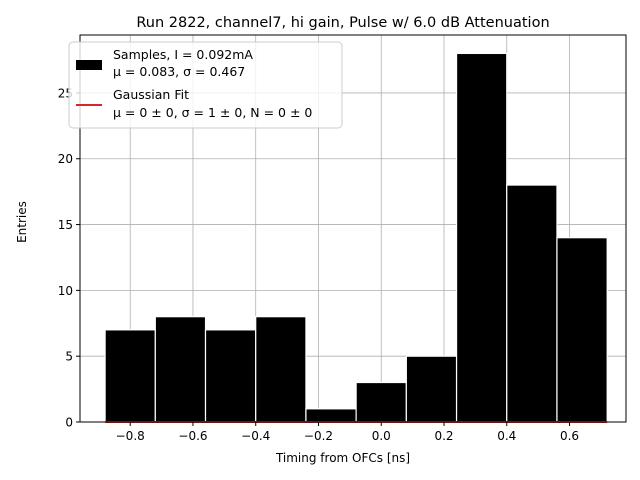  I want to click on legend-label-samples: Samples, I = 0.092mA, so click(183, 54).